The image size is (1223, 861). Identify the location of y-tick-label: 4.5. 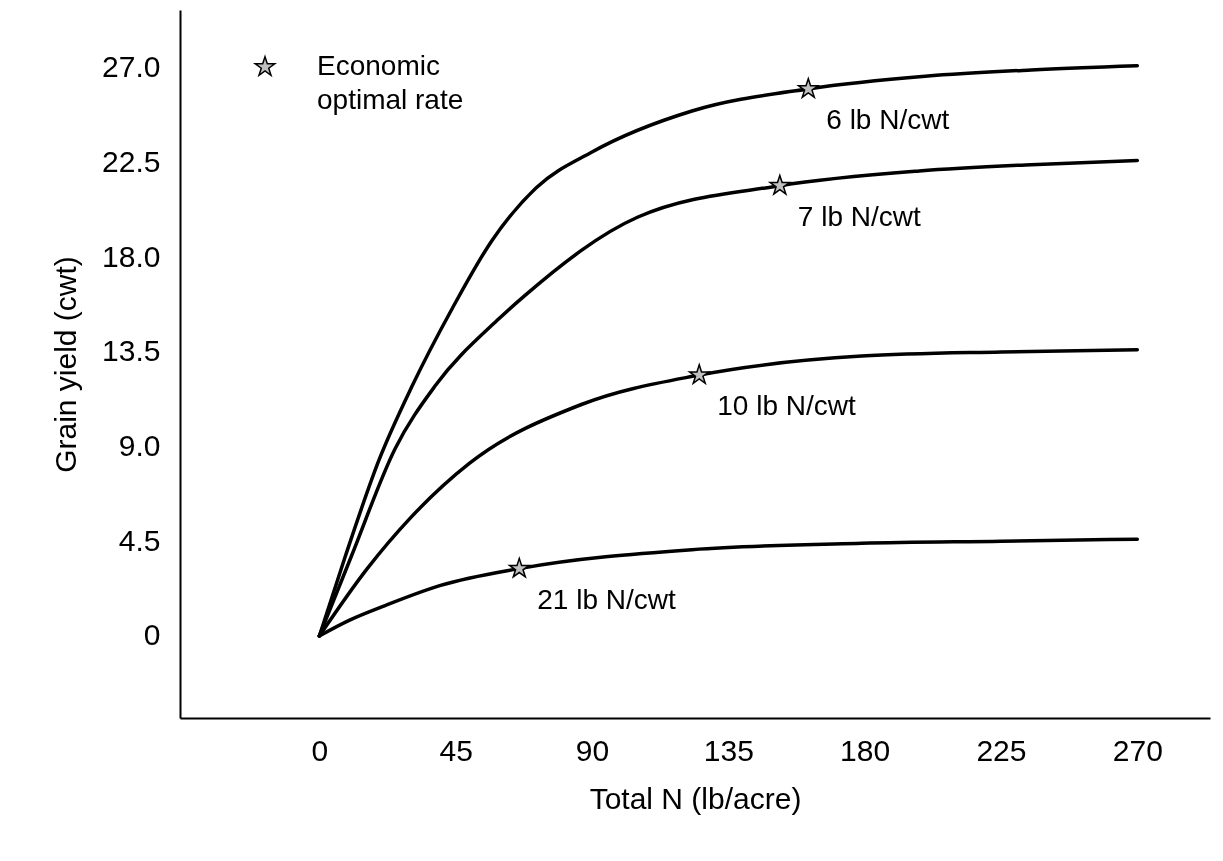
(139, 540).